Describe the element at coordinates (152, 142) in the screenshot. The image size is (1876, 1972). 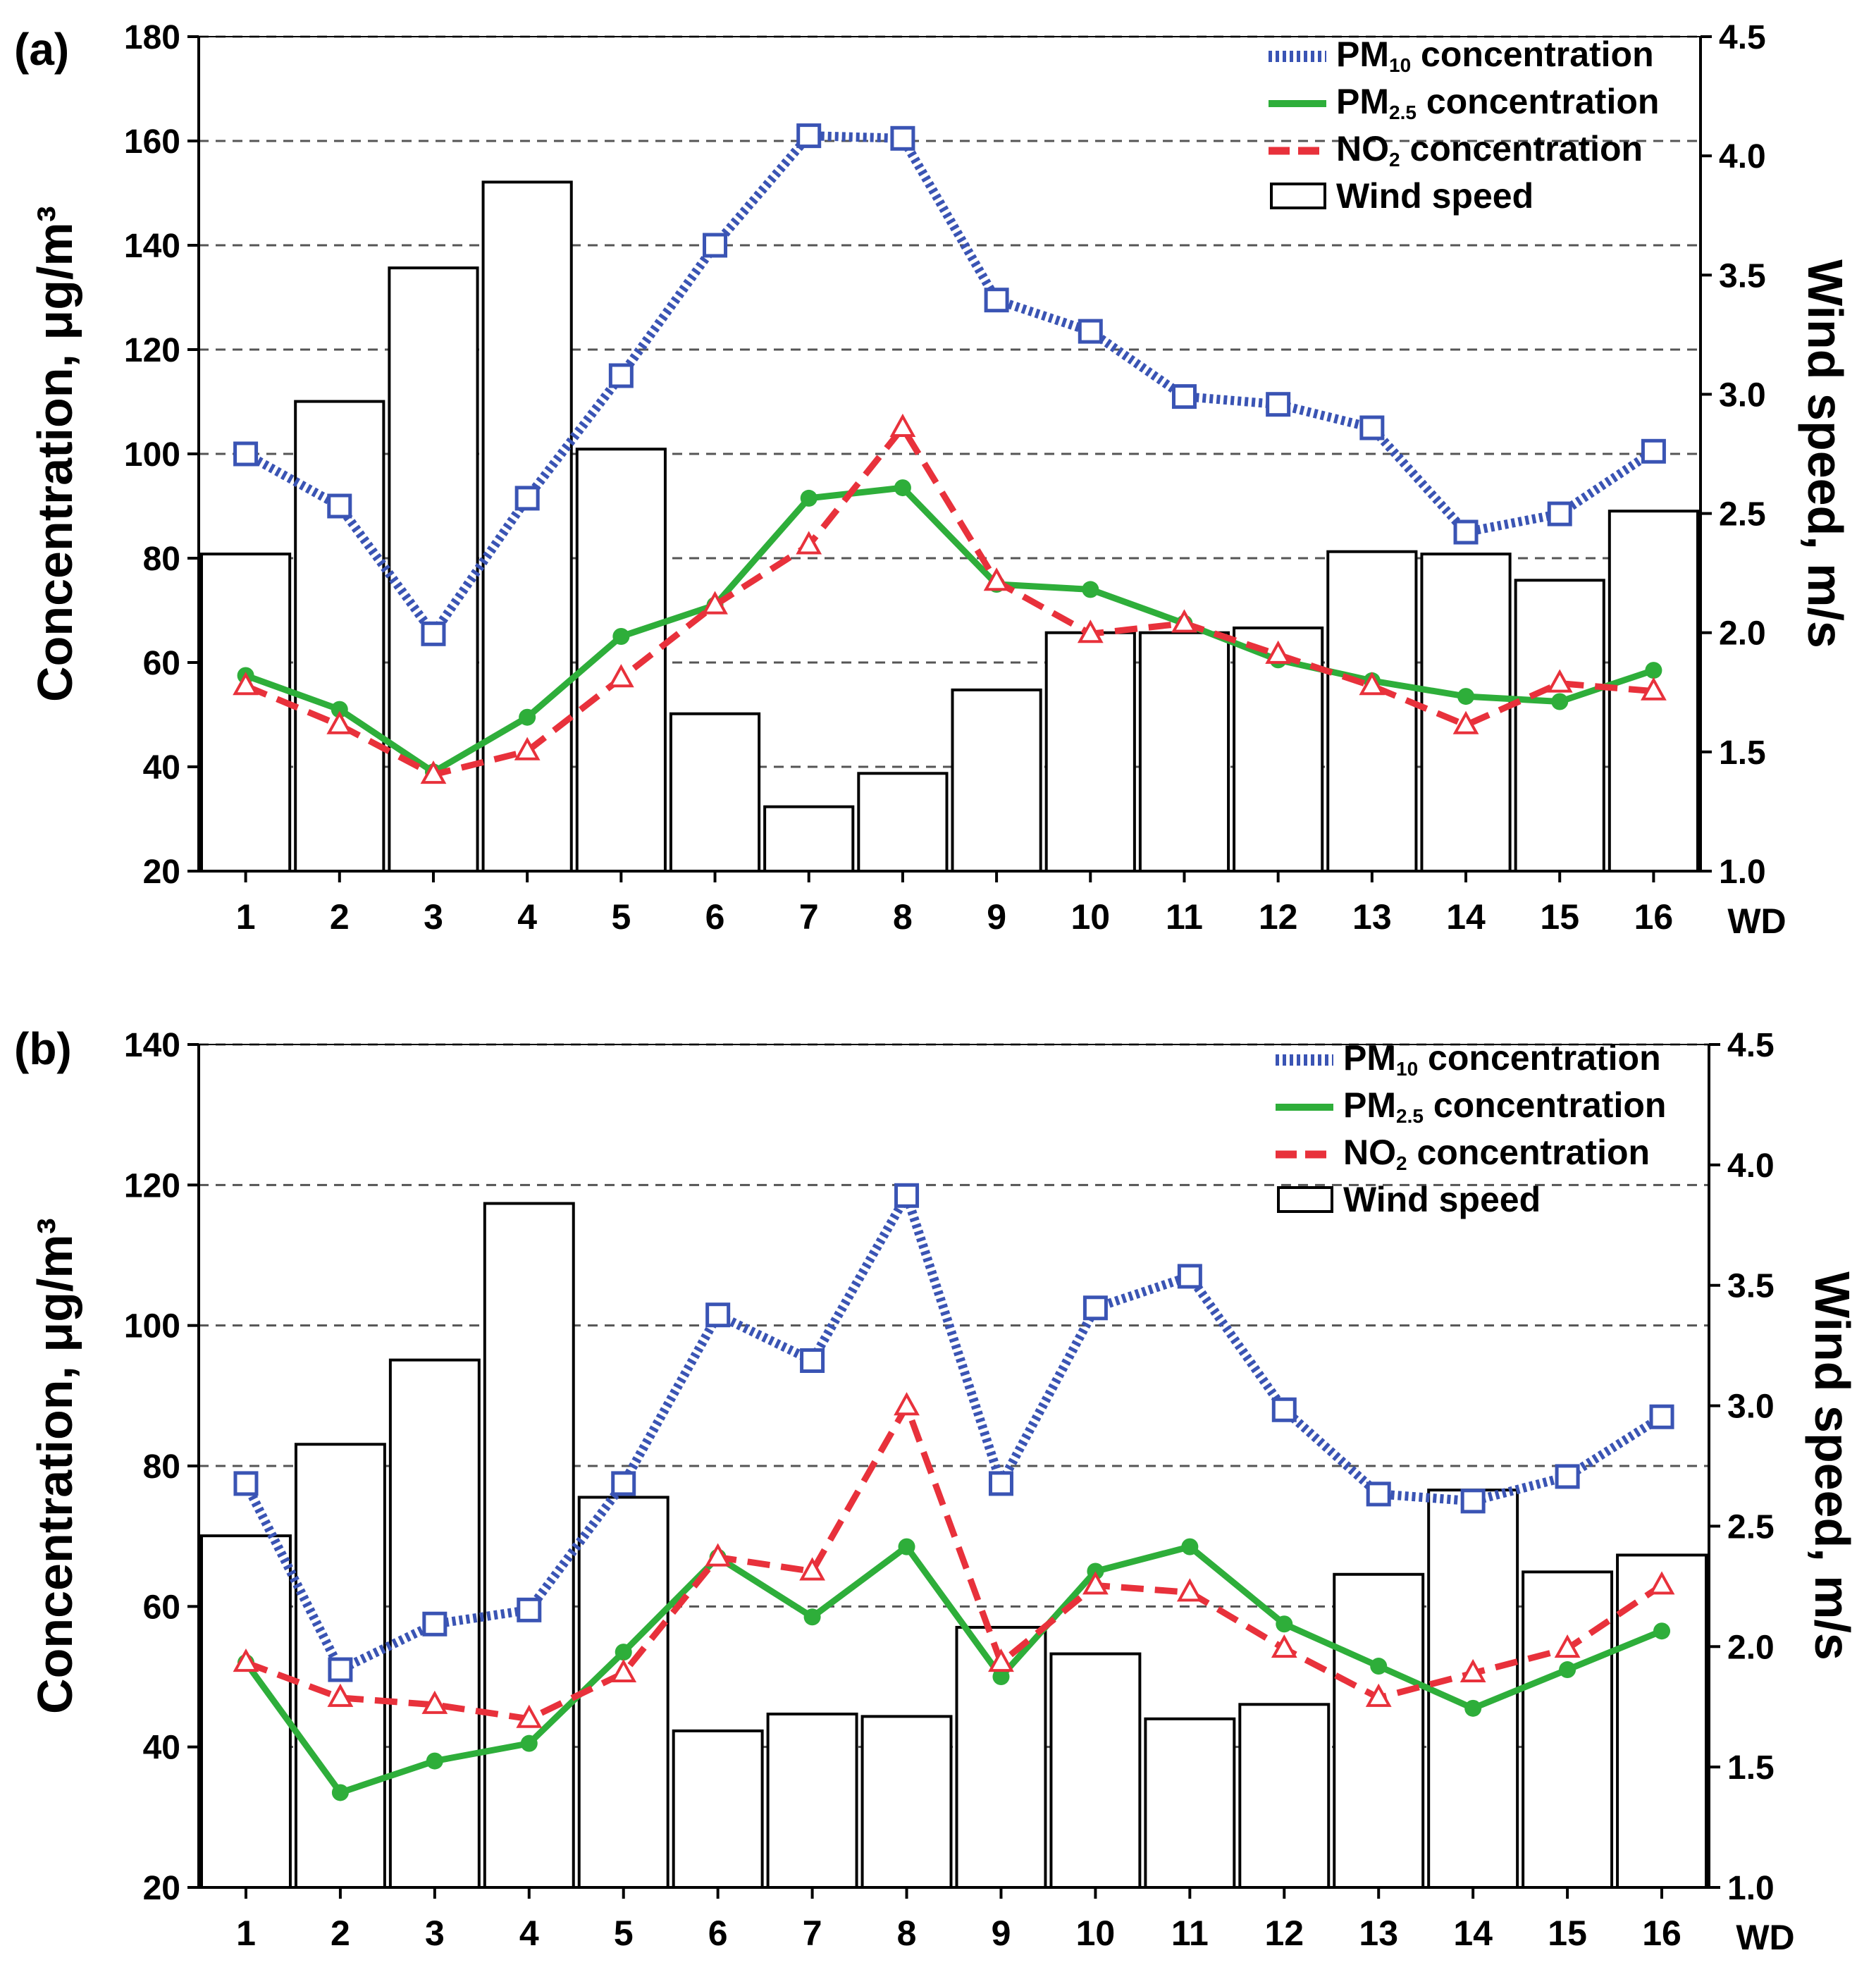
I see `left-tick-label: 160` at that location.